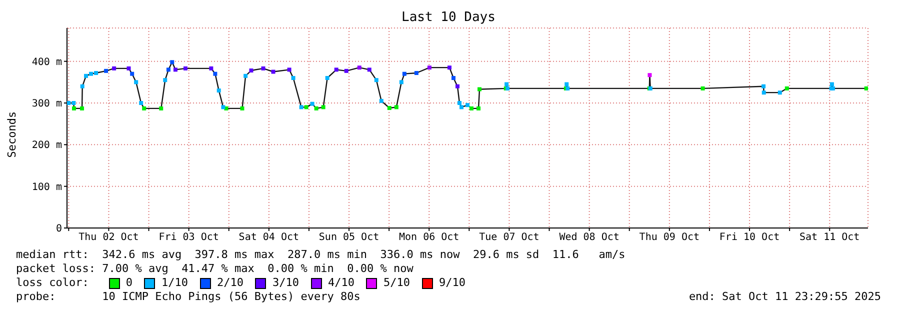 The width and height of the screenshot is (897, 310). I want to click on x-tick-label: Sat 11 Oct, so click(830, 238).